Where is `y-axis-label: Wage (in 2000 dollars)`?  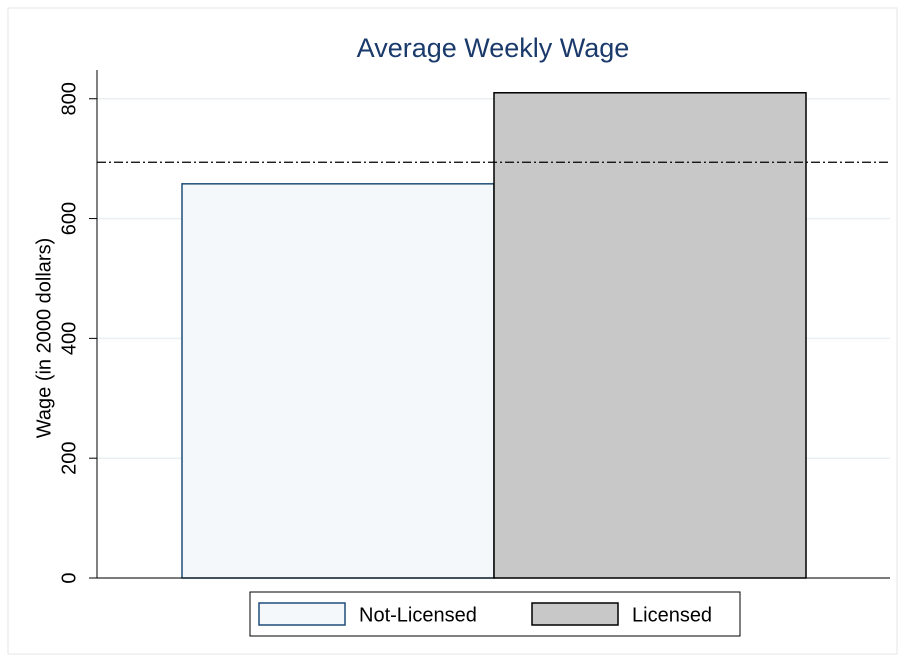
y-axis-label: Wage (in 2000 dollars) is located at coordinates (44, 338).